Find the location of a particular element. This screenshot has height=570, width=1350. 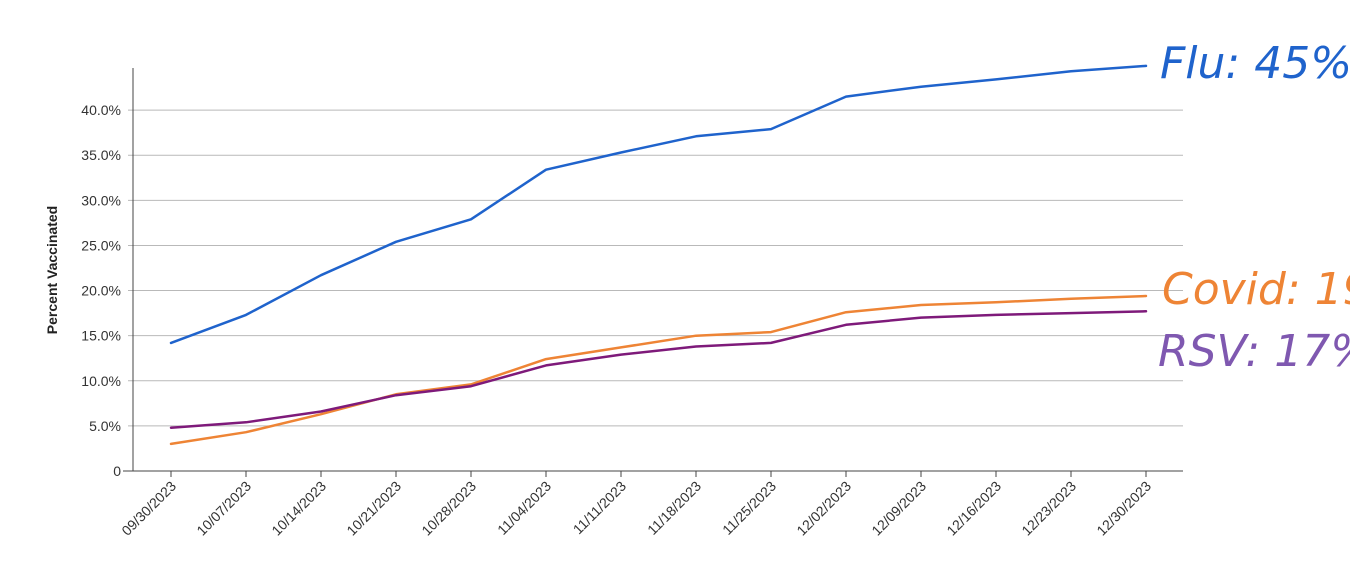

y-tick-label: 35.0% is located at coordinates (101, 155).